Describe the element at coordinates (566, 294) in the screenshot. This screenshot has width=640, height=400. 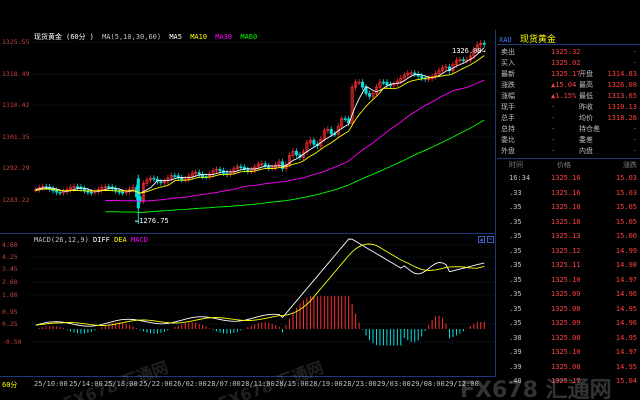
I see `trade-price: 1325.09` at that location.